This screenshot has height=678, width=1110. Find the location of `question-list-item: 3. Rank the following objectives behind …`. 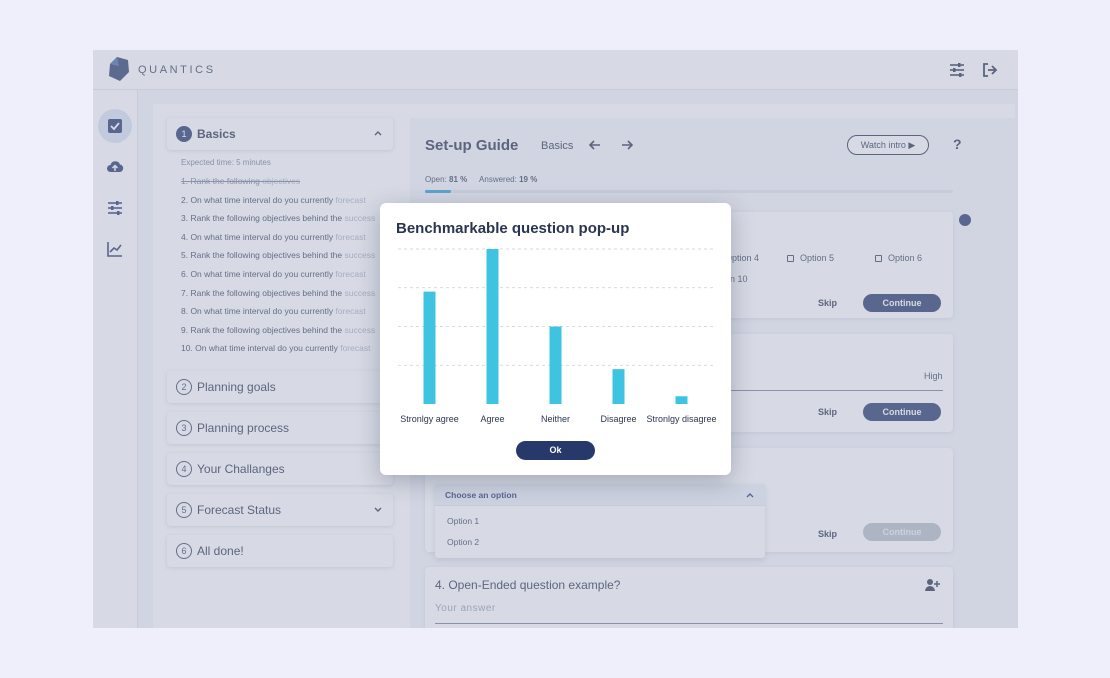

question-list-item: 3. Rank the following objectives behind … is located at coordinates (278, 218).